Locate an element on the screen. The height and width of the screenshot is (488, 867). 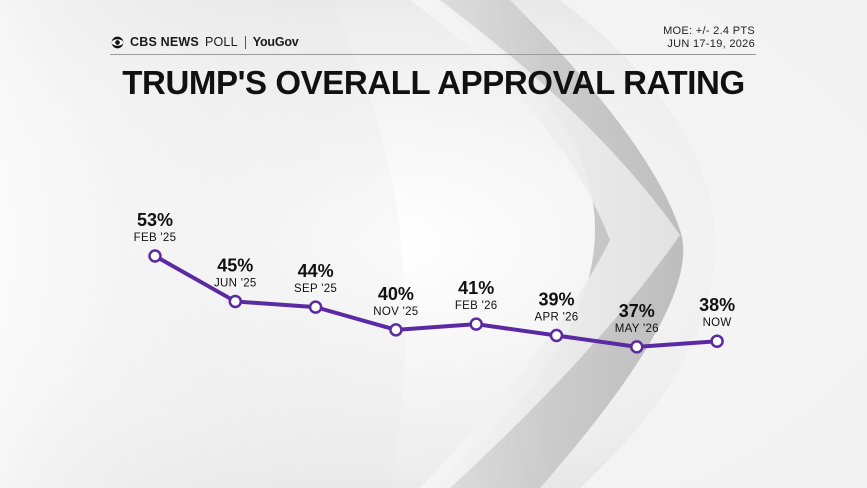
value-label: 53% is located at coordinates (155, 220).